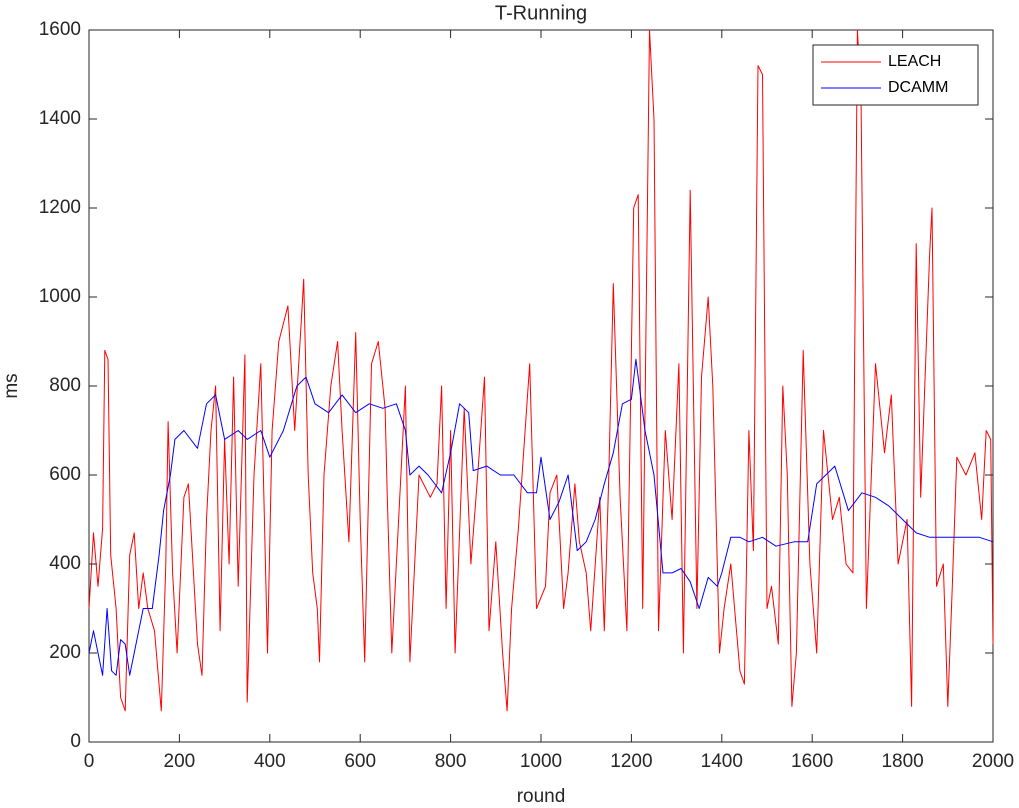  What do you see at coordinates (270, 761) in the screenshot?
I see `x-tick-label: 400` at bounding box center [270, 761].